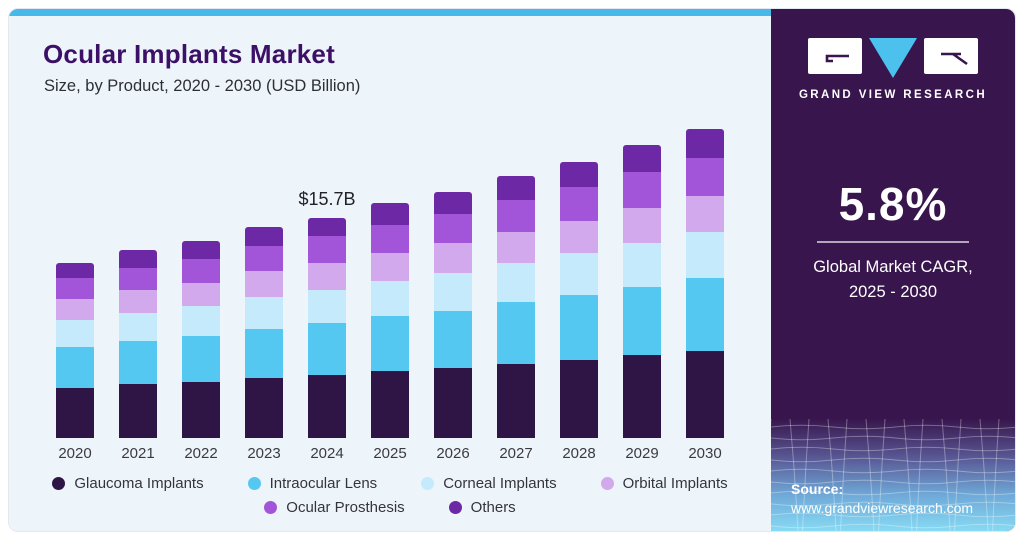 The width and height of the screenshot is (1024, 540). I want to click on legend-item: Others, so click(482, 507).